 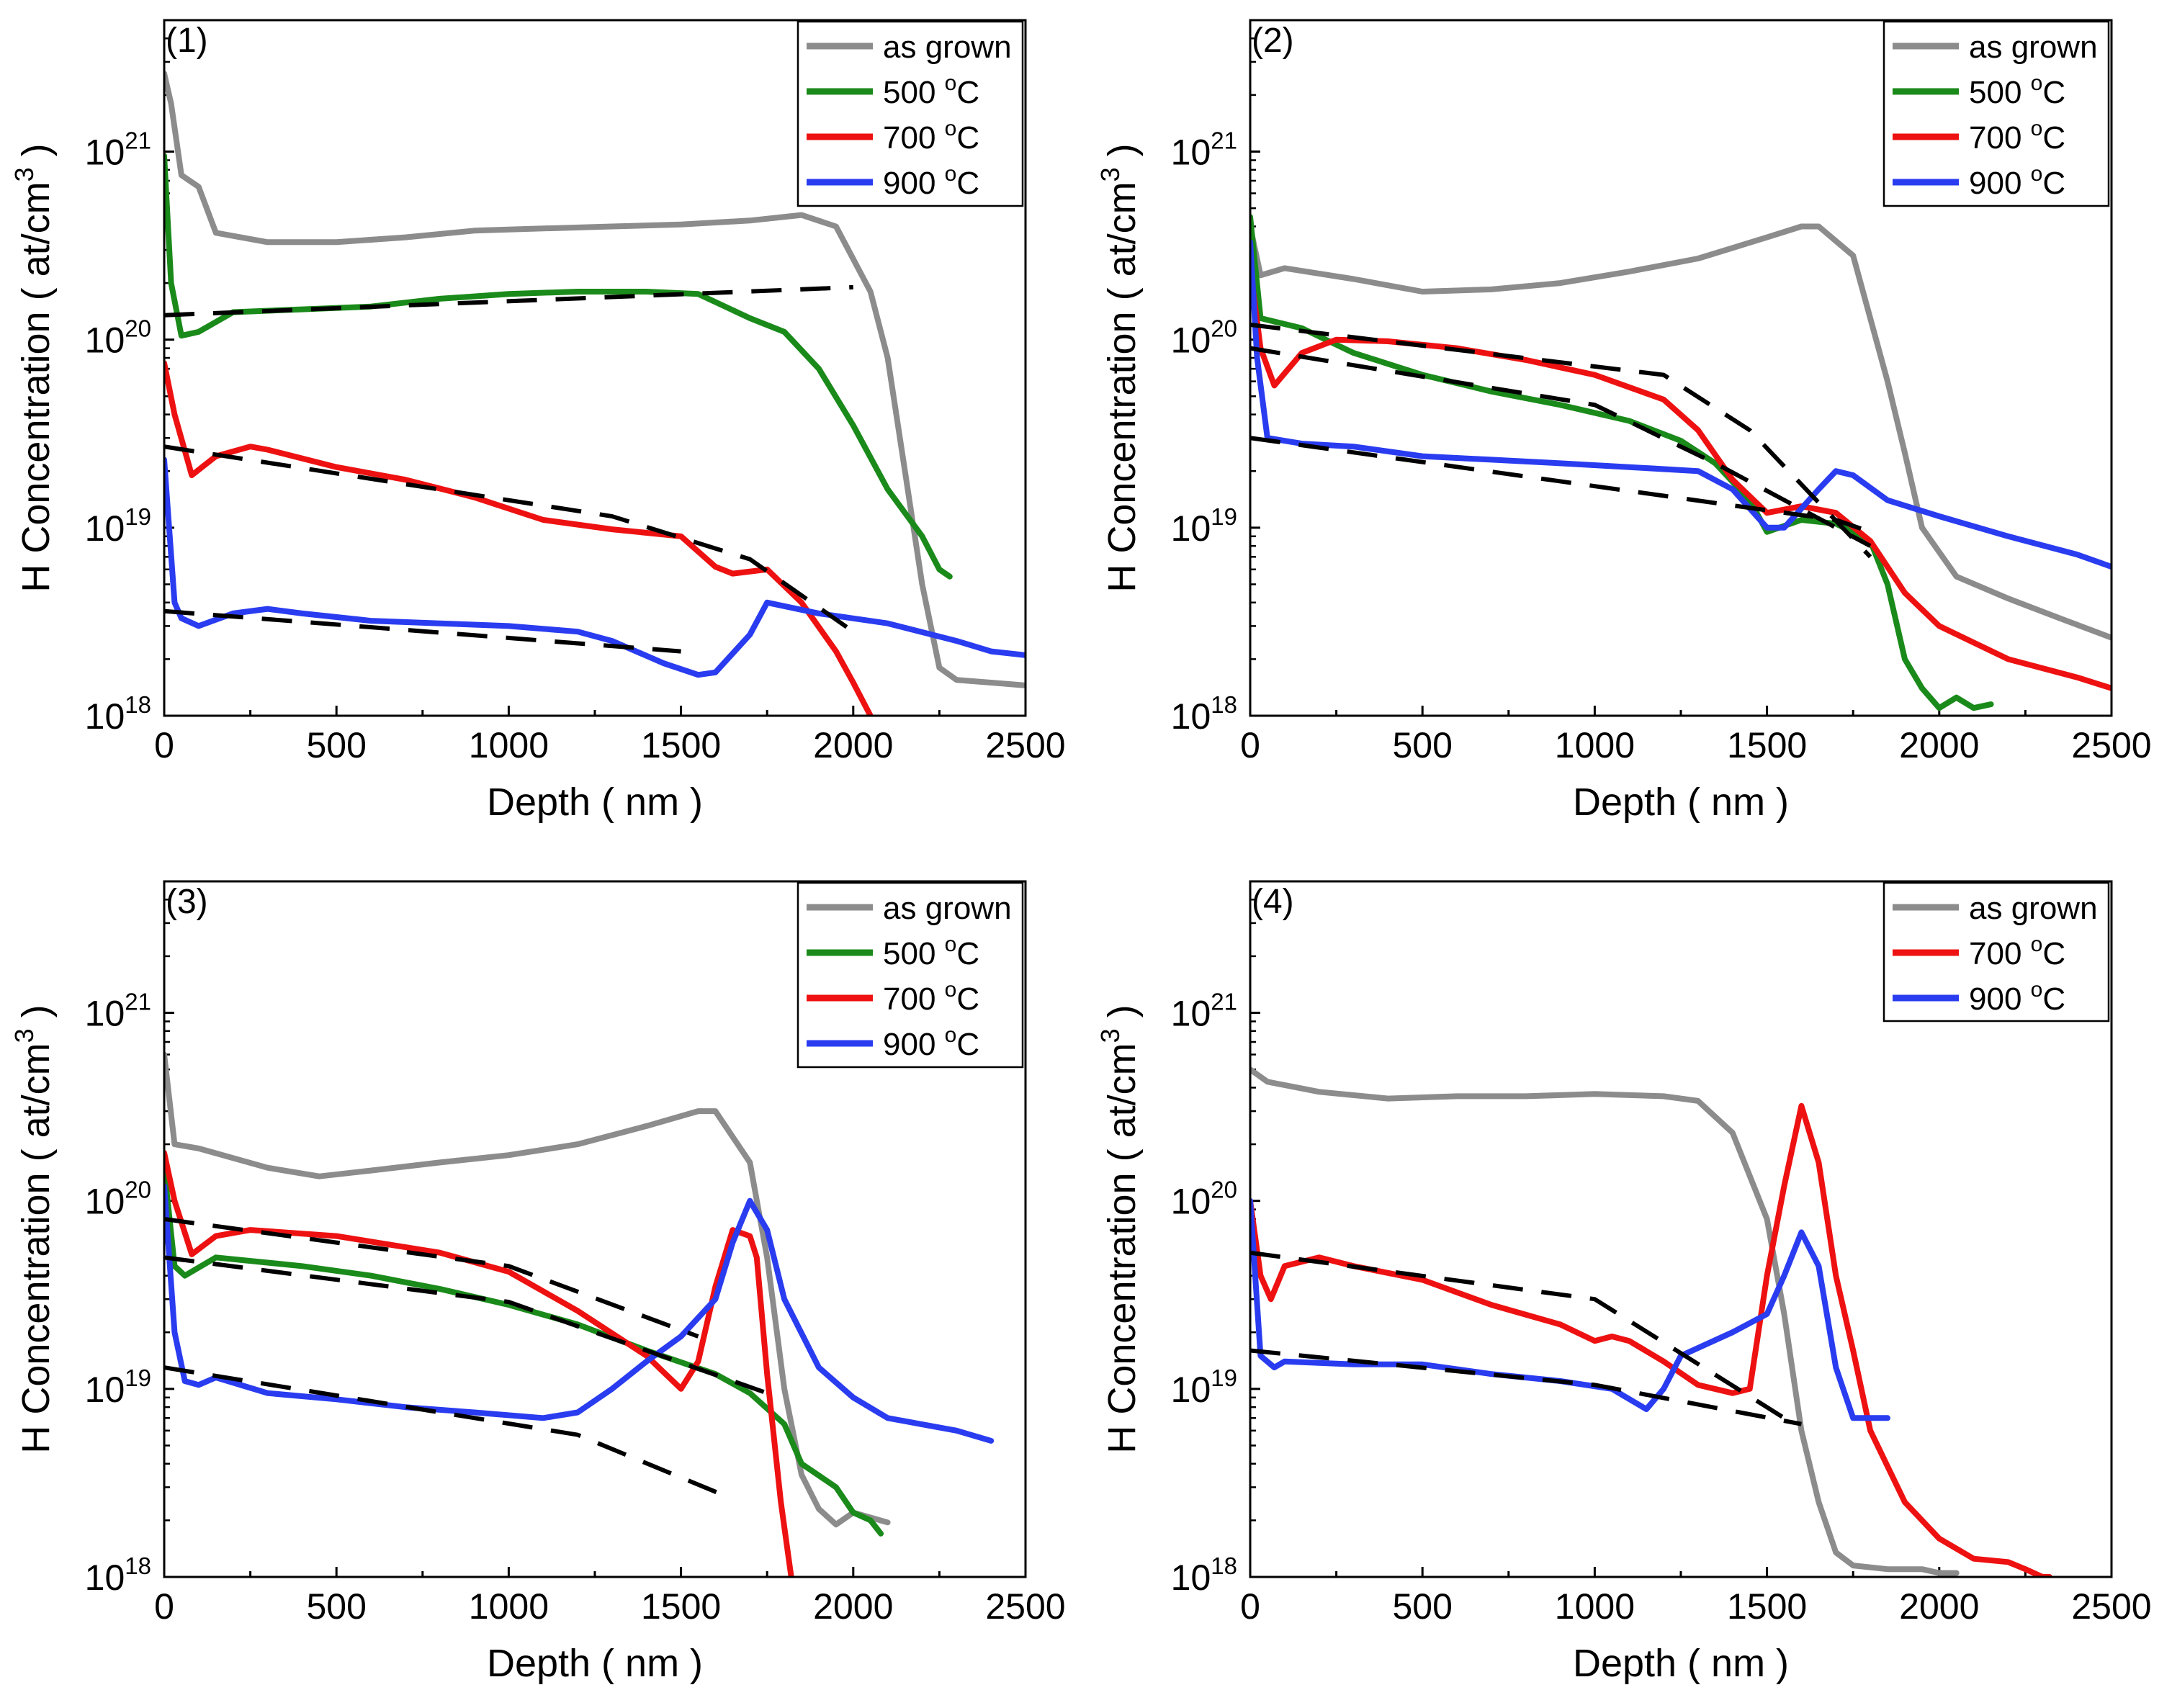 I want to click on panel-label: (2), so click(x=1273, y=41).